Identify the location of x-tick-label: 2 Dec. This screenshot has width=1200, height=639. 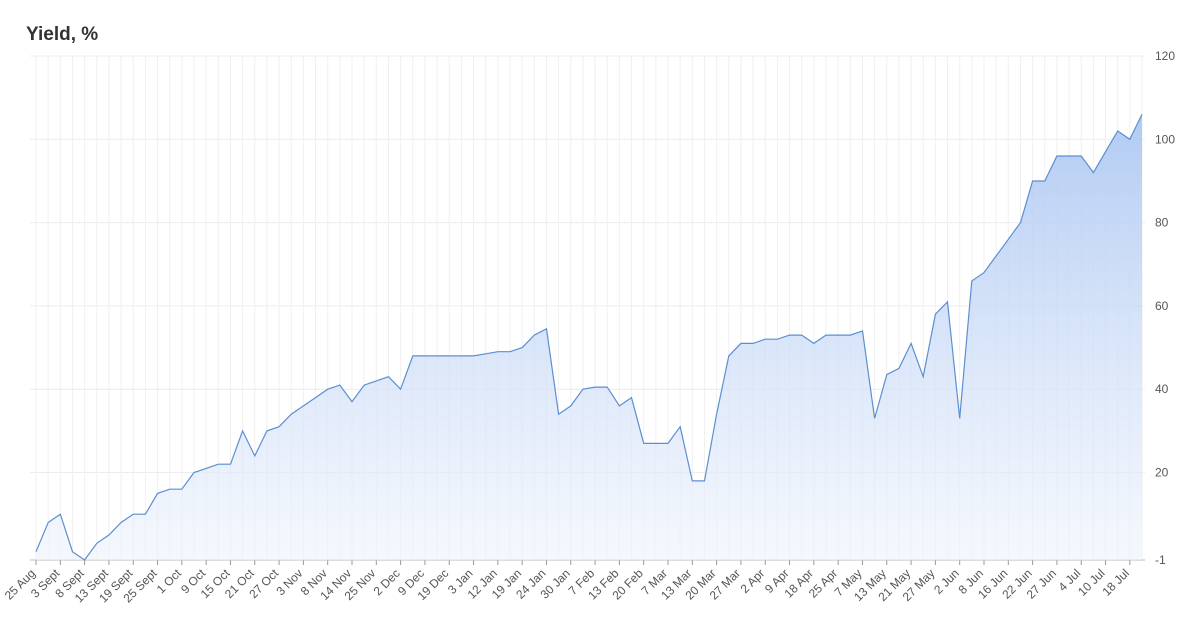
(387, 582).